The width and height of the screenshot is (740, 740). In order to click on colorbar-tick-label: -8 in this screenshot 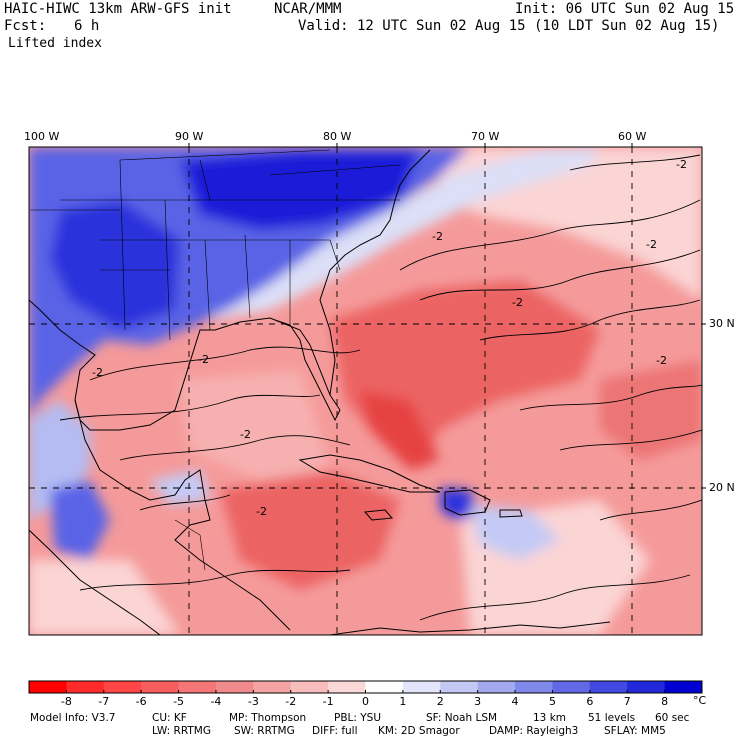, I will do `click(66, 701)`.